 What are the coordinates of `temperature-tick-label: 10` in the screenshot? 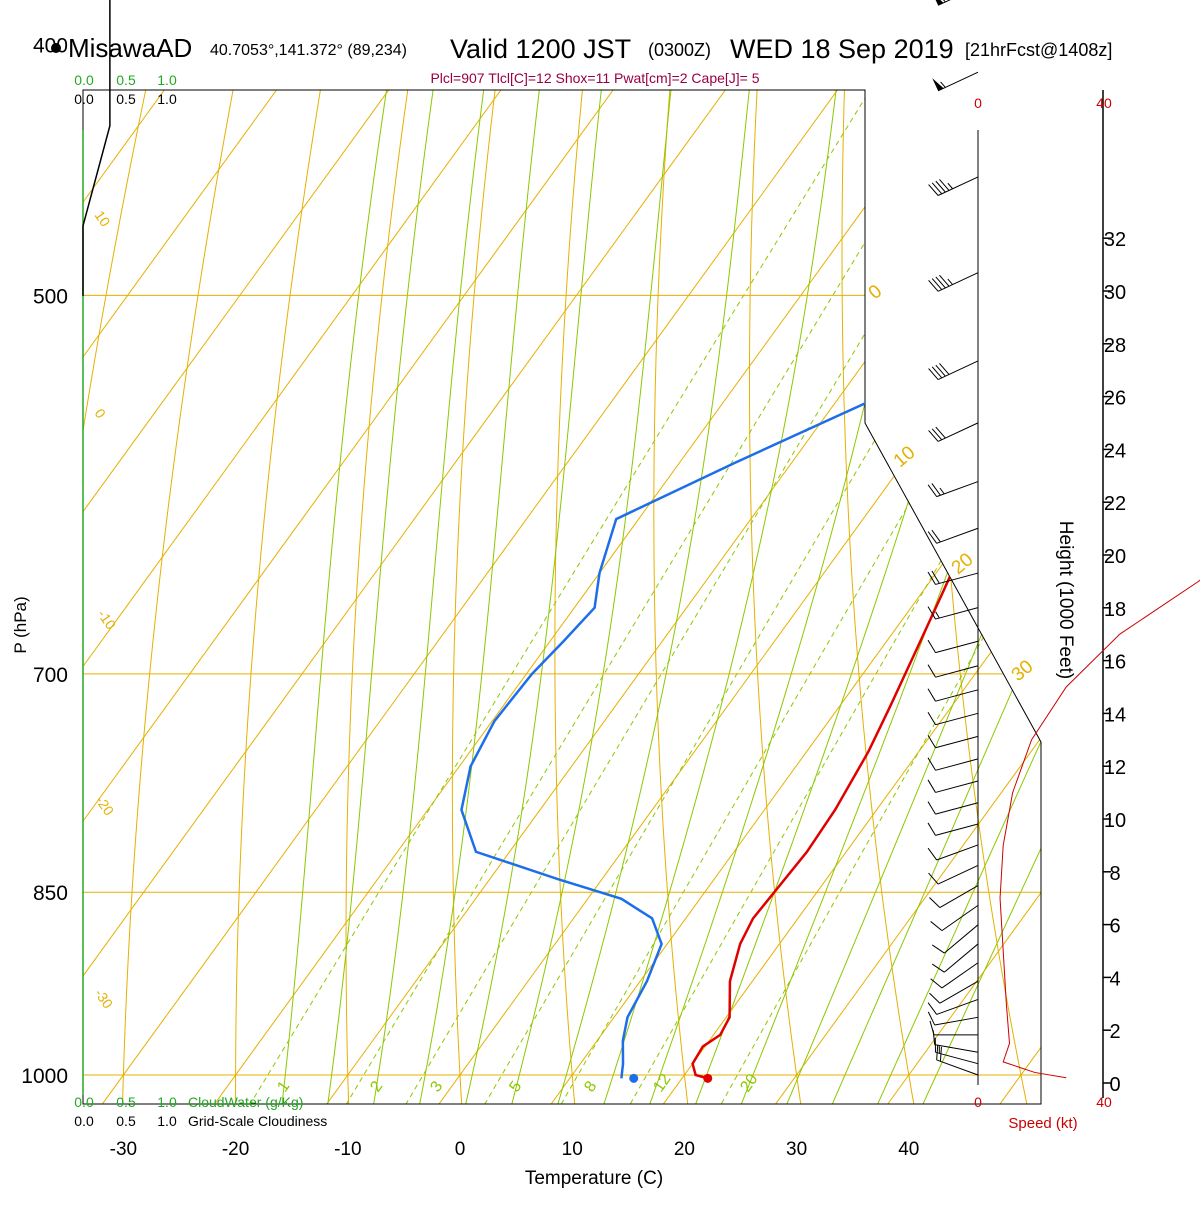 It's located at (572, 1149).